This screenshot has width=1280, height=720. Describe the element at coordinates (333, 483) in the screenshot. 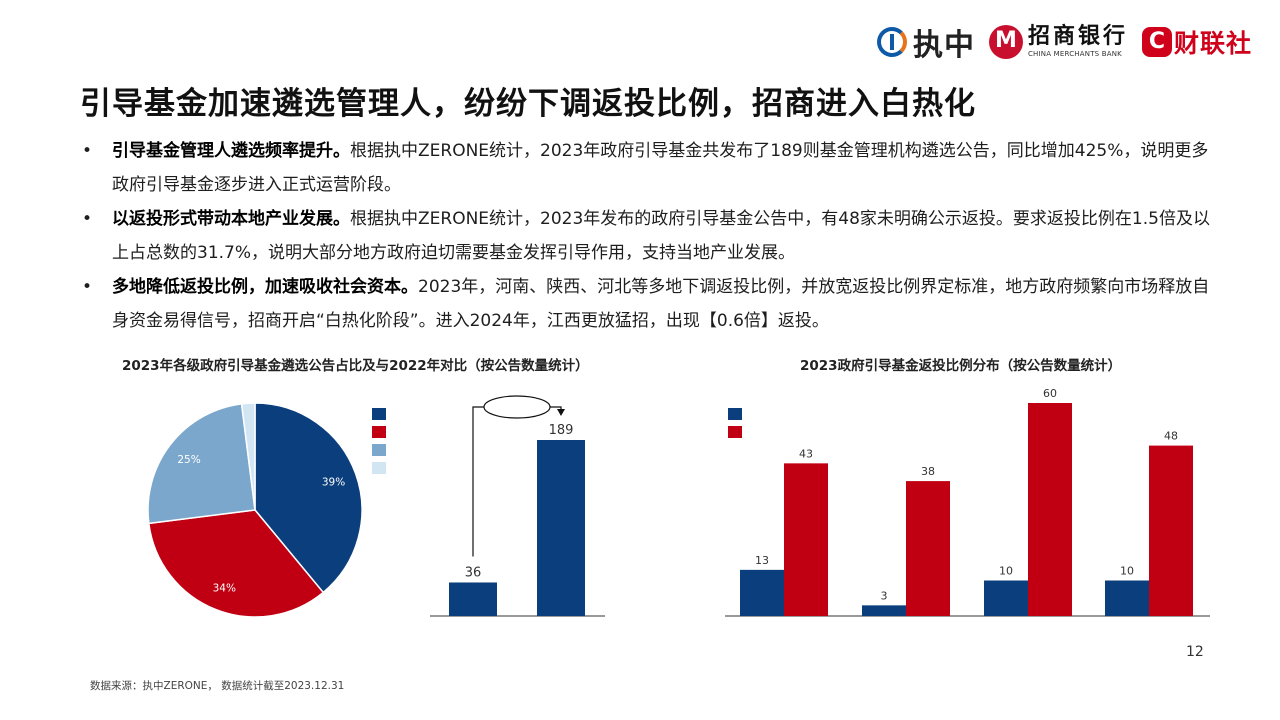

I see `pie-slice-label: 39%` at that location.